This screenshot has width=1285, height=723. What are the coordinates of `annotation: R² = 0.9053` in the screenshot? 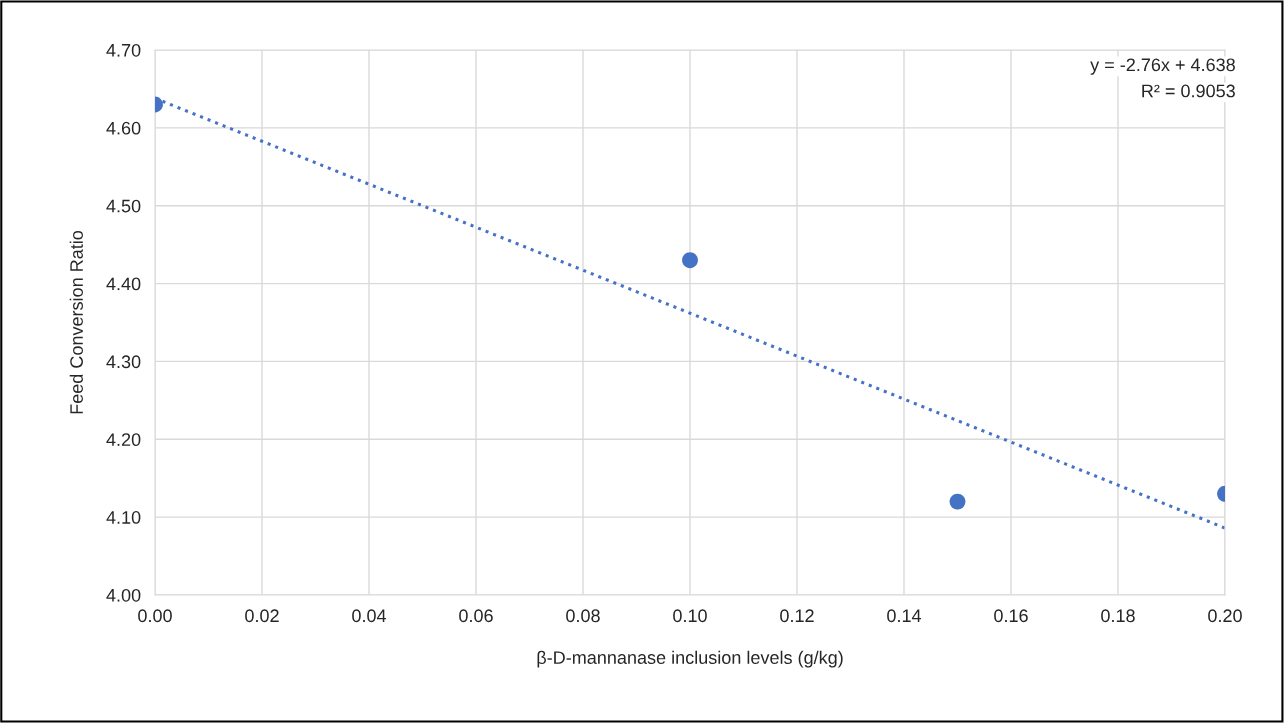 It's located at (1188, 91).